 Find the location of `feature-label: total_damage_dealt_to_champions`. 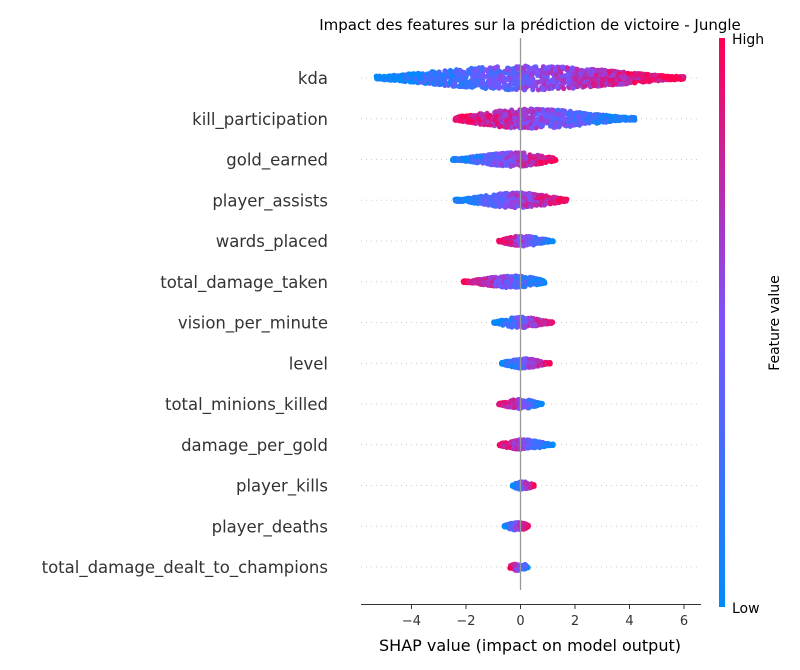

feature-label: total_damage_dealt_to_champions is located at coordinates (185, 568).